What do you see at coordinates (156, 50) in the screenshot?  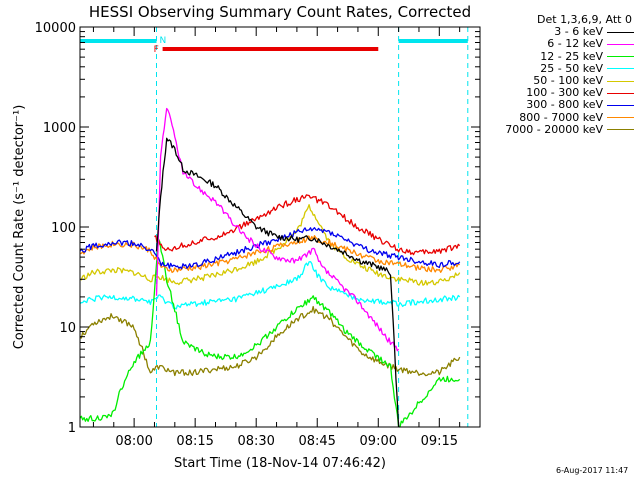 I see `flare-marker-label: F` at bounding box center [156, 50].